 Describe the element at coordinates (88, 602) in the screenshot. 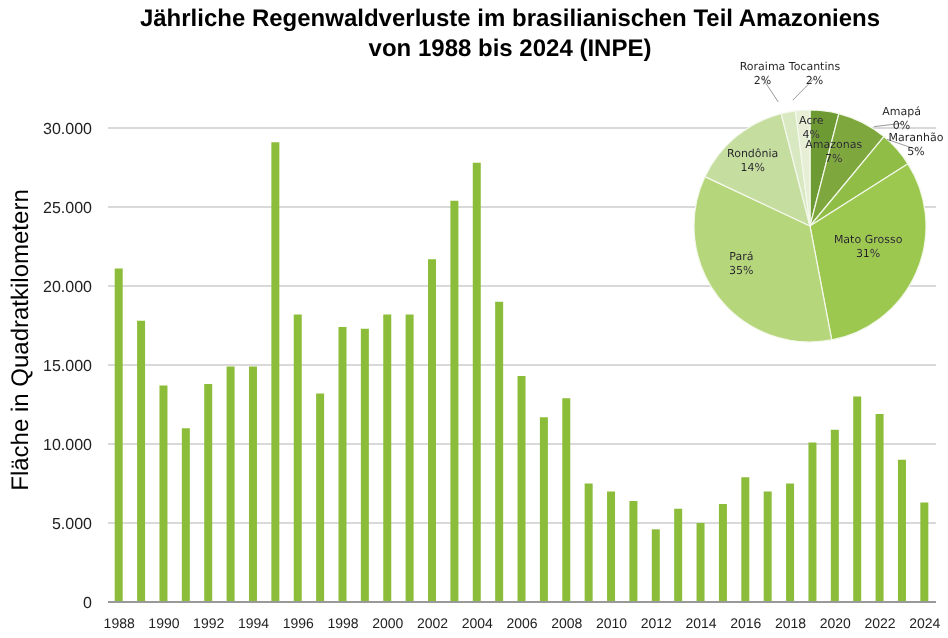

I see `y-tick-label: 0` at that location.